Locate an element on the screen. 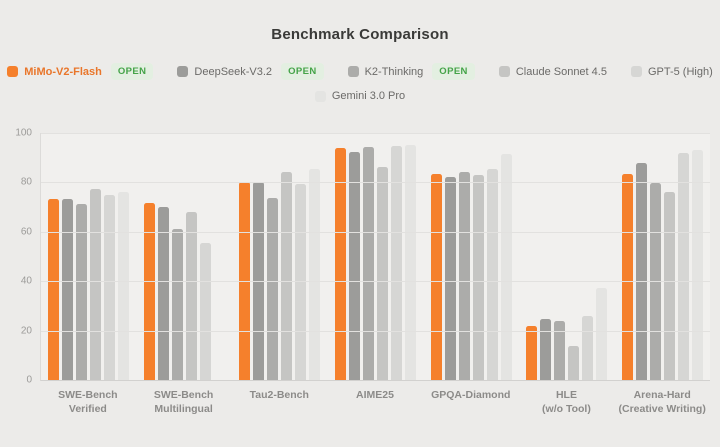 This screenshot has width=720, height=447. x-label-swe-bench-multilingual: SWE-Bench Multilingual is located at coordinates (183, 402).